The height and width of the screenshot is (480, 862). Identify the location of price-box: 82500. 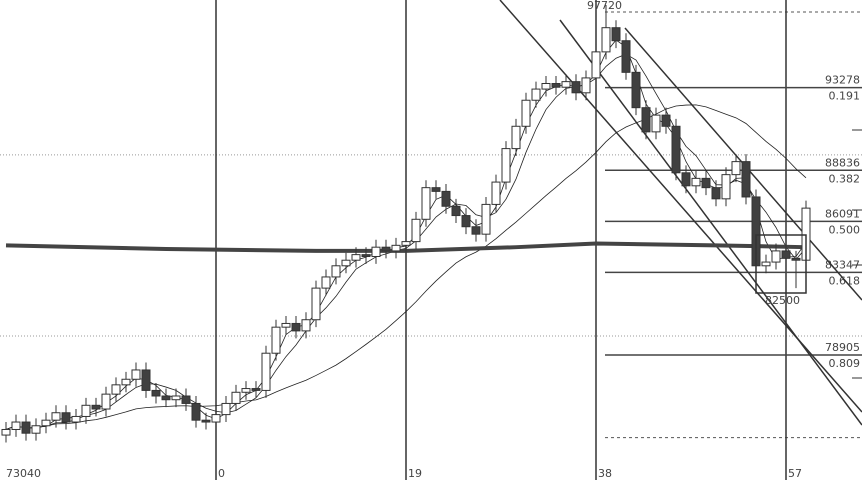
(781, 270).